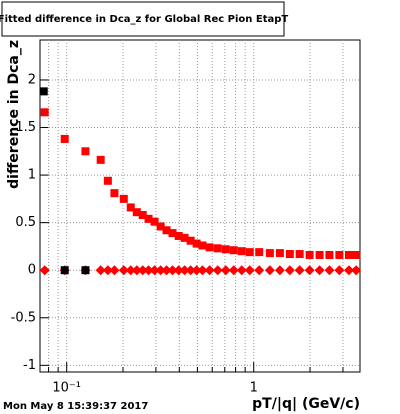 The height and width of the screenshot is (414, 400). Describe the element at coordinates (32, 270) in the screenshot. I see `y-tick-label: 0` at that location.